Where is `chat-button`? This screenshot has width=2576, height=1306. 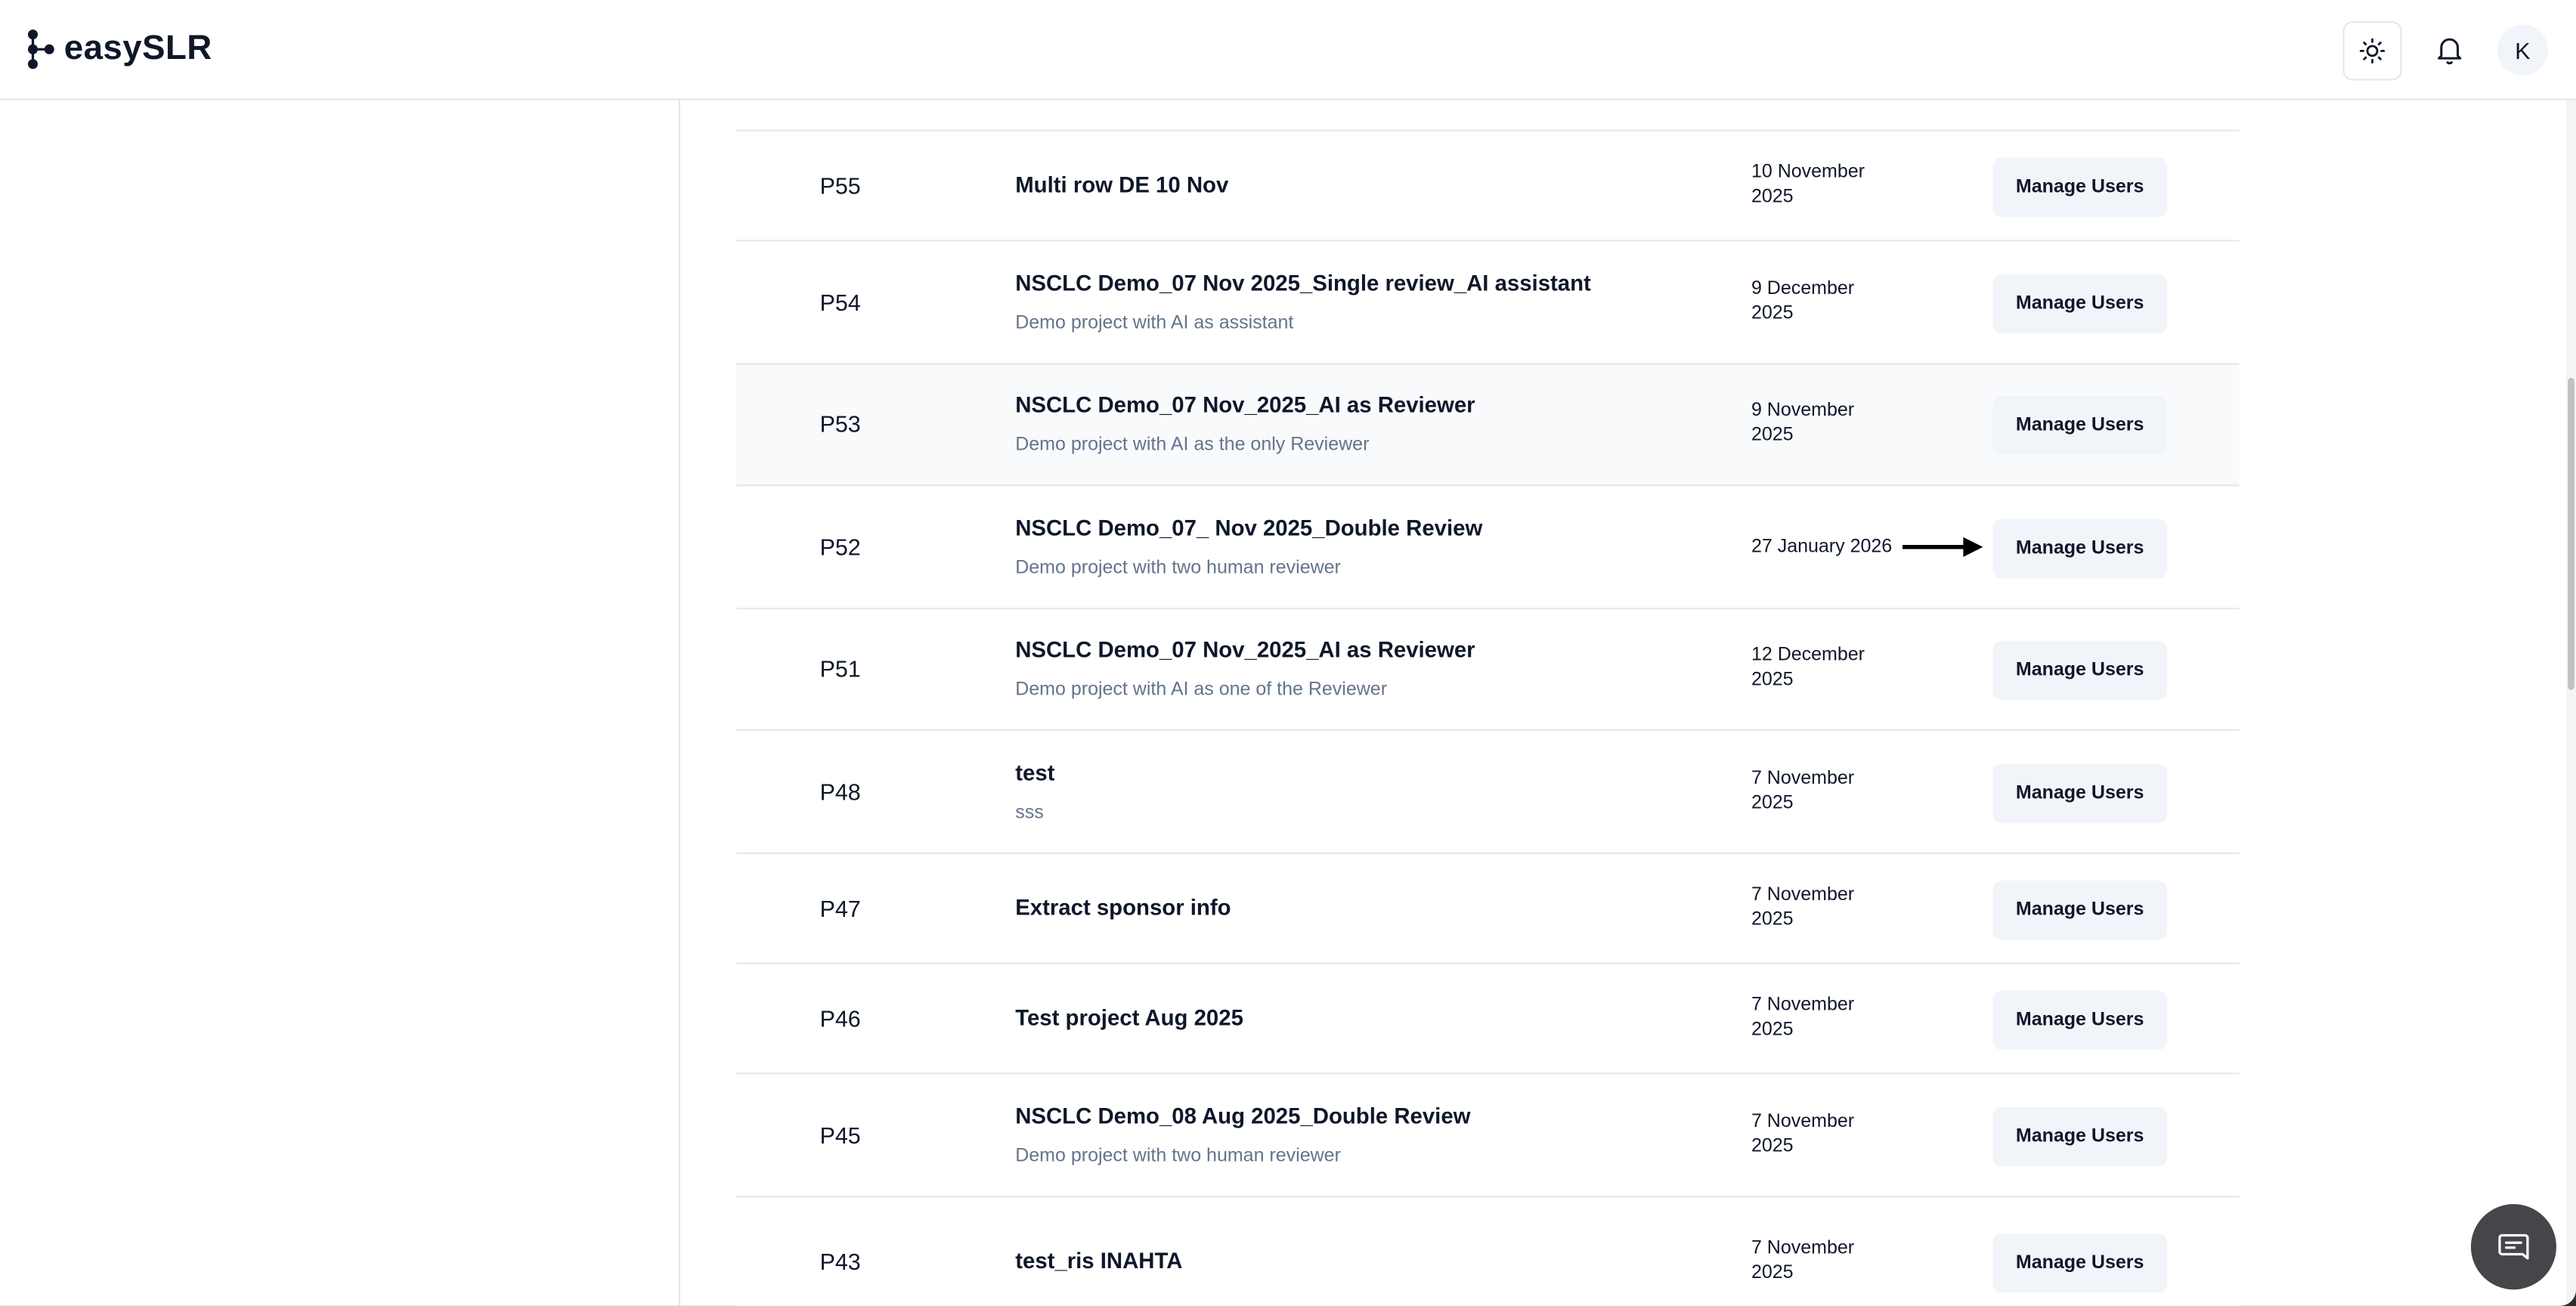 chat-button is located at coordinates (2513, 1247).